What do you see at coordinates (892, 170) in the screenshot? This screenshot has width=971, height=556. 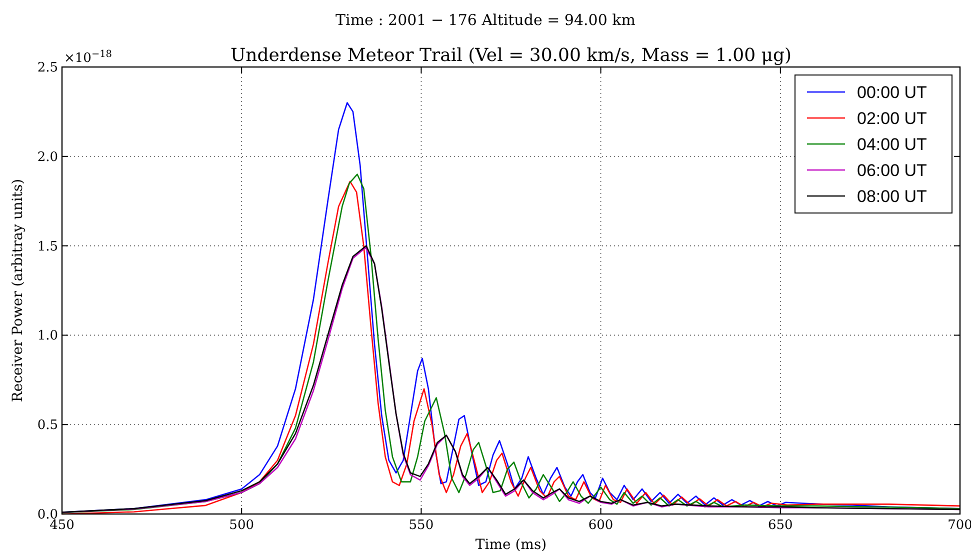 I see `legend-label: 06:00 UT` at bounding box center [892, 170].